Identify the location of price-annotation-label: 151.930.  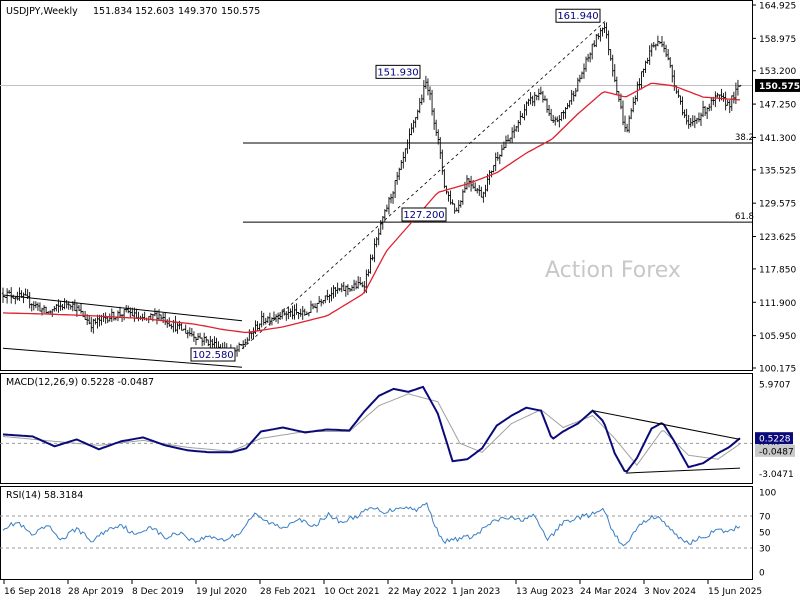
(397, 72).